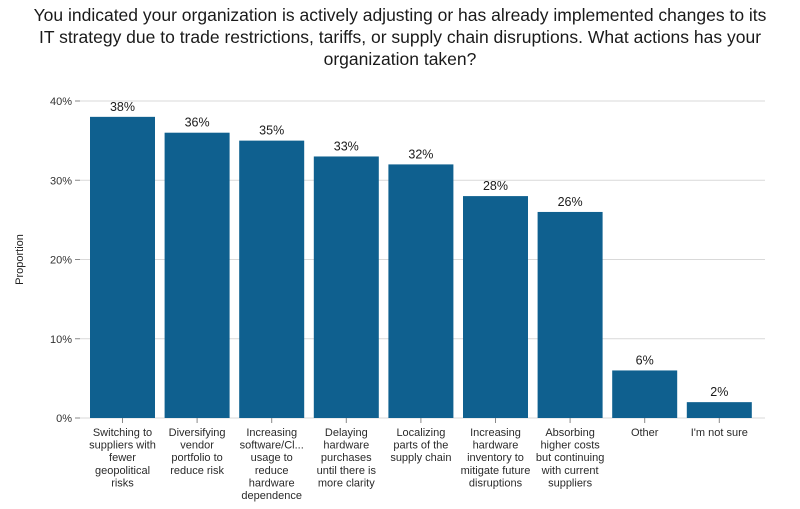  What do you see at coordinates (719, 433) in the screenshot?
I see `category-label: I'm not sure` at bounding box center [719, 433].